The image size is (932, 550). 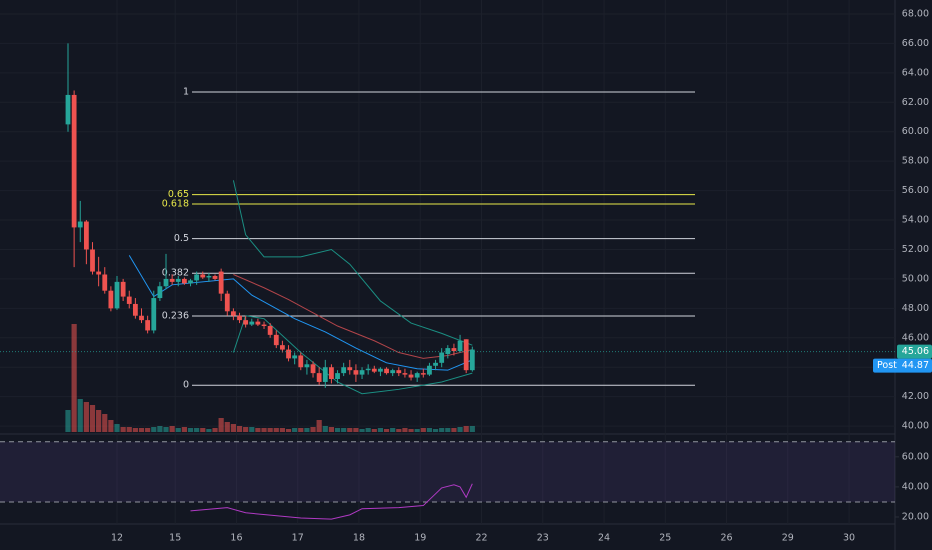 What do you see at coordinates (915, 426) in the screenshot?
I see `y-tick-label: 40.00` at bounding box center [915, 426].